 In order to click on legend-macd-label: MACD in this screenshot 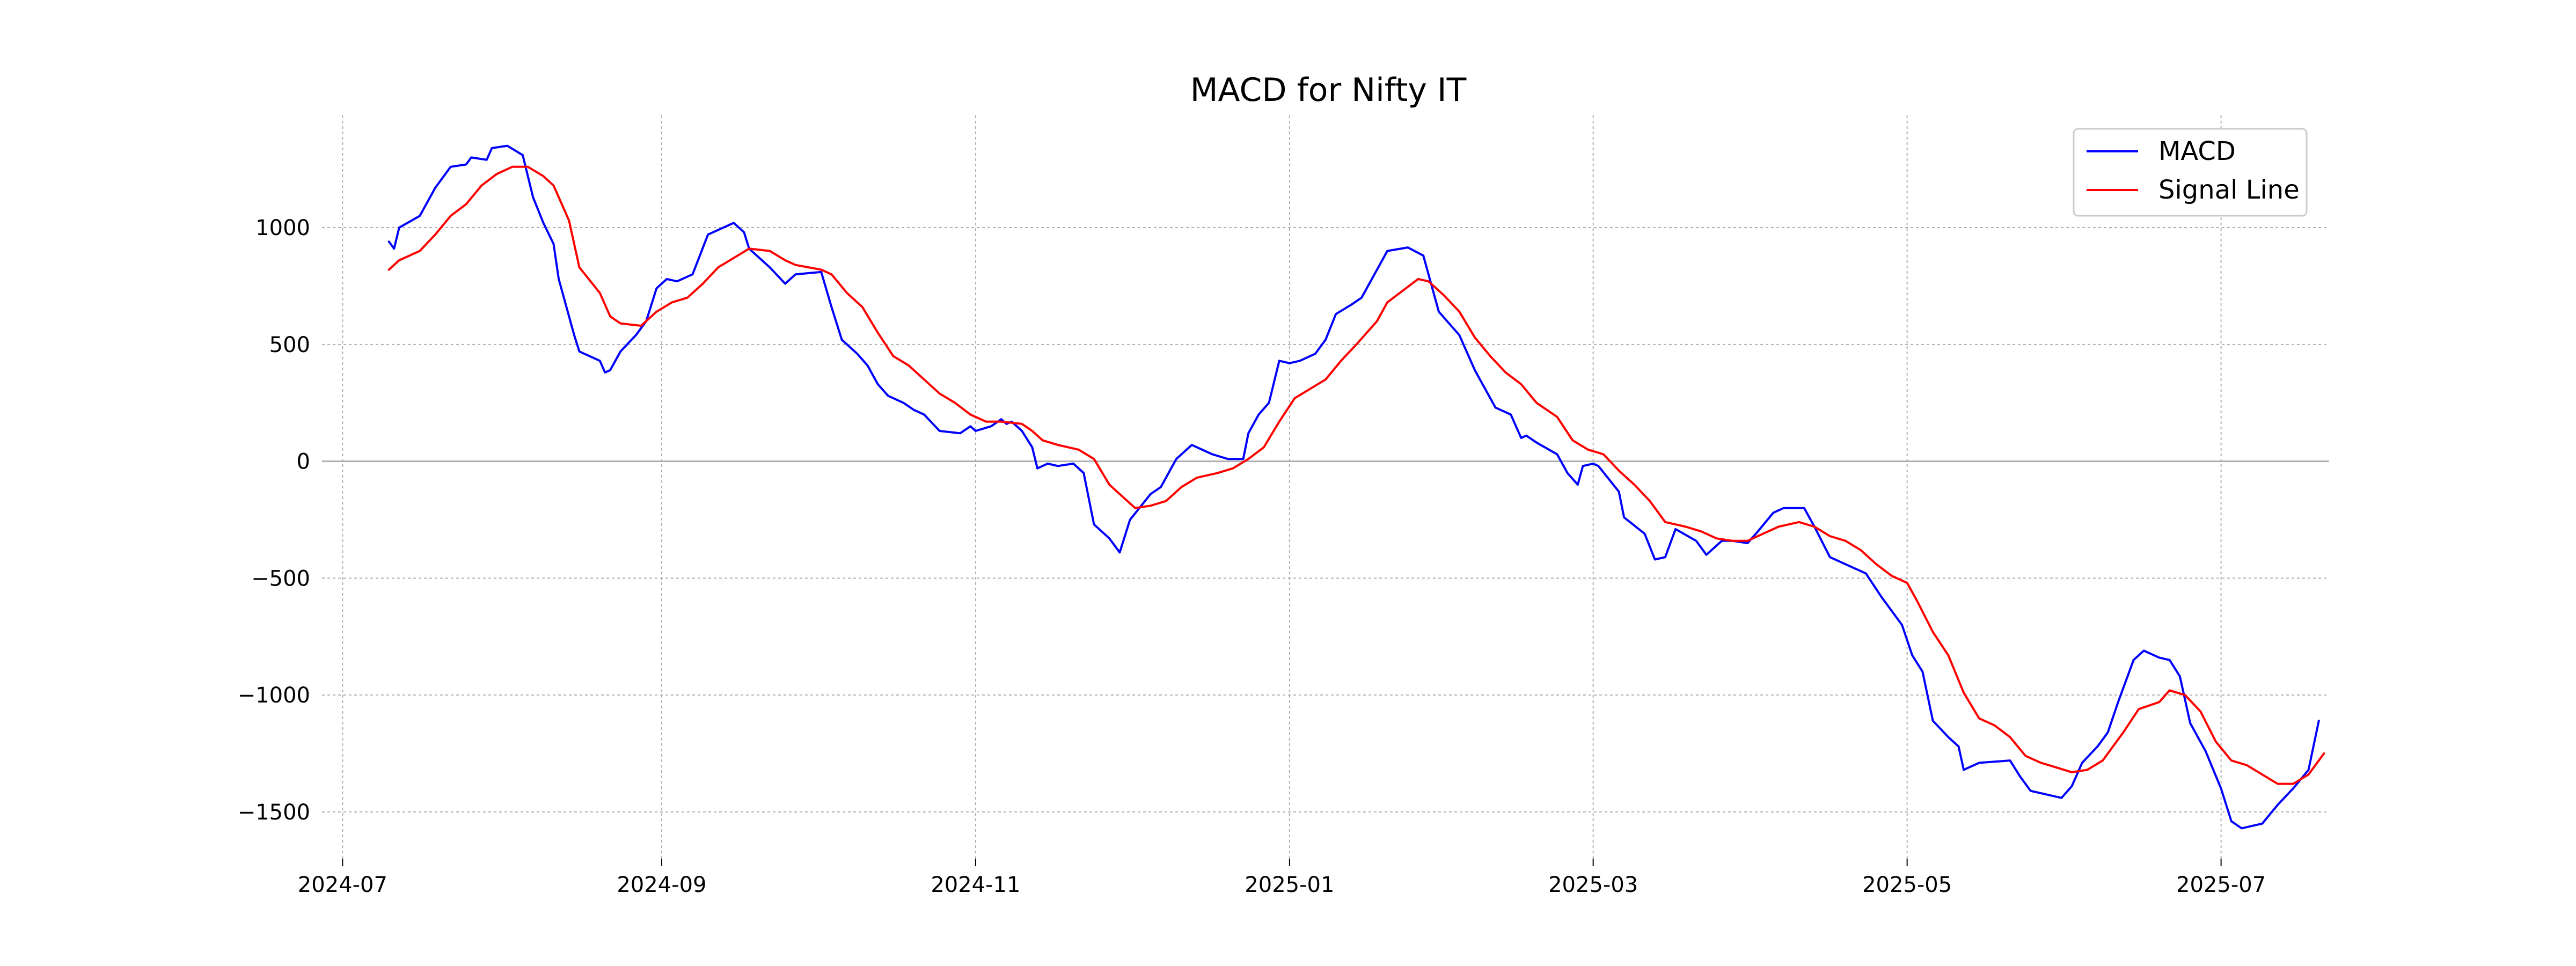, I will do `click(2197, 151)`.